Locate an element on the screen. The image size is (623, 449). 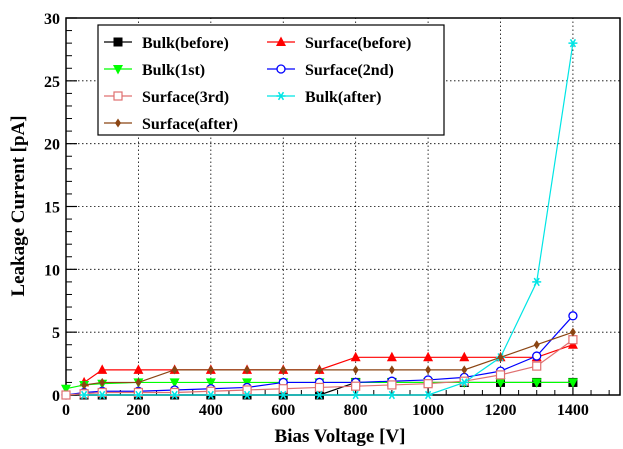
y-tick-label: 0 is located at coordinates (56, 396).